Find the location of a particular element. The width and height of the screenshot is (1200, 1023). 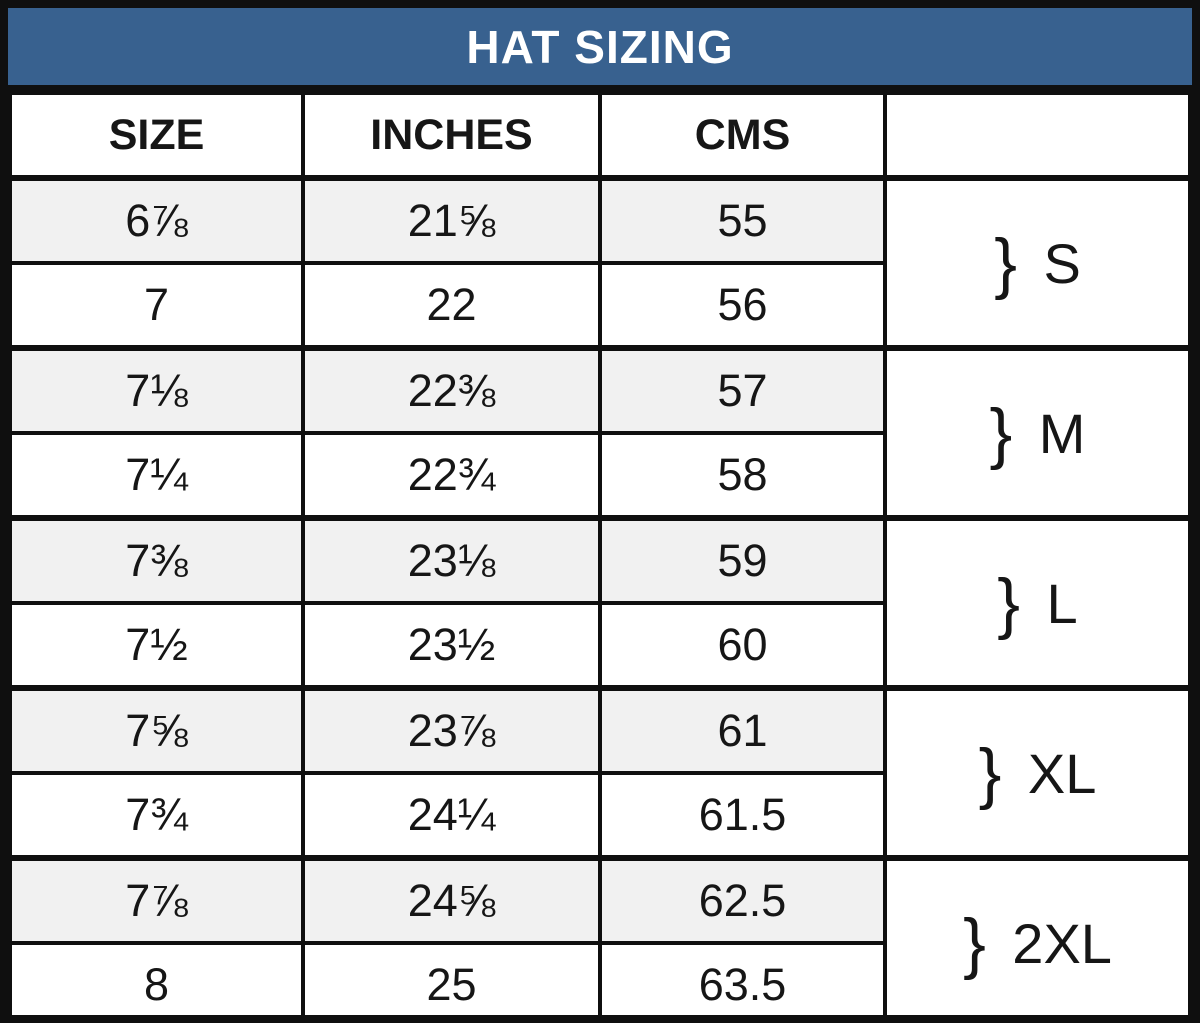

col-header-cms: CMS is located at coordinates (742, 136).